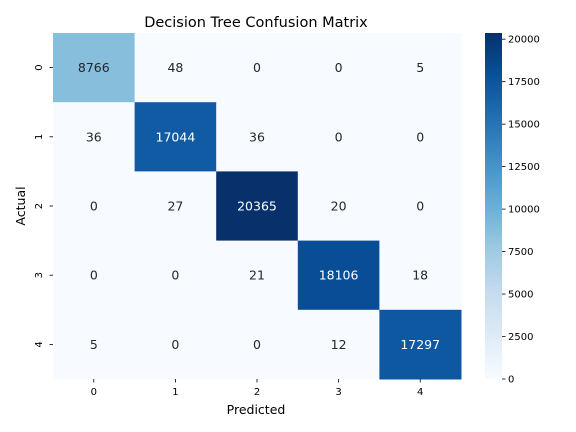  What do you see at coordinates (524, 40) in the screenshot?
I see `colorbar-tick-label: 20000` at bounding box center [524, 40].